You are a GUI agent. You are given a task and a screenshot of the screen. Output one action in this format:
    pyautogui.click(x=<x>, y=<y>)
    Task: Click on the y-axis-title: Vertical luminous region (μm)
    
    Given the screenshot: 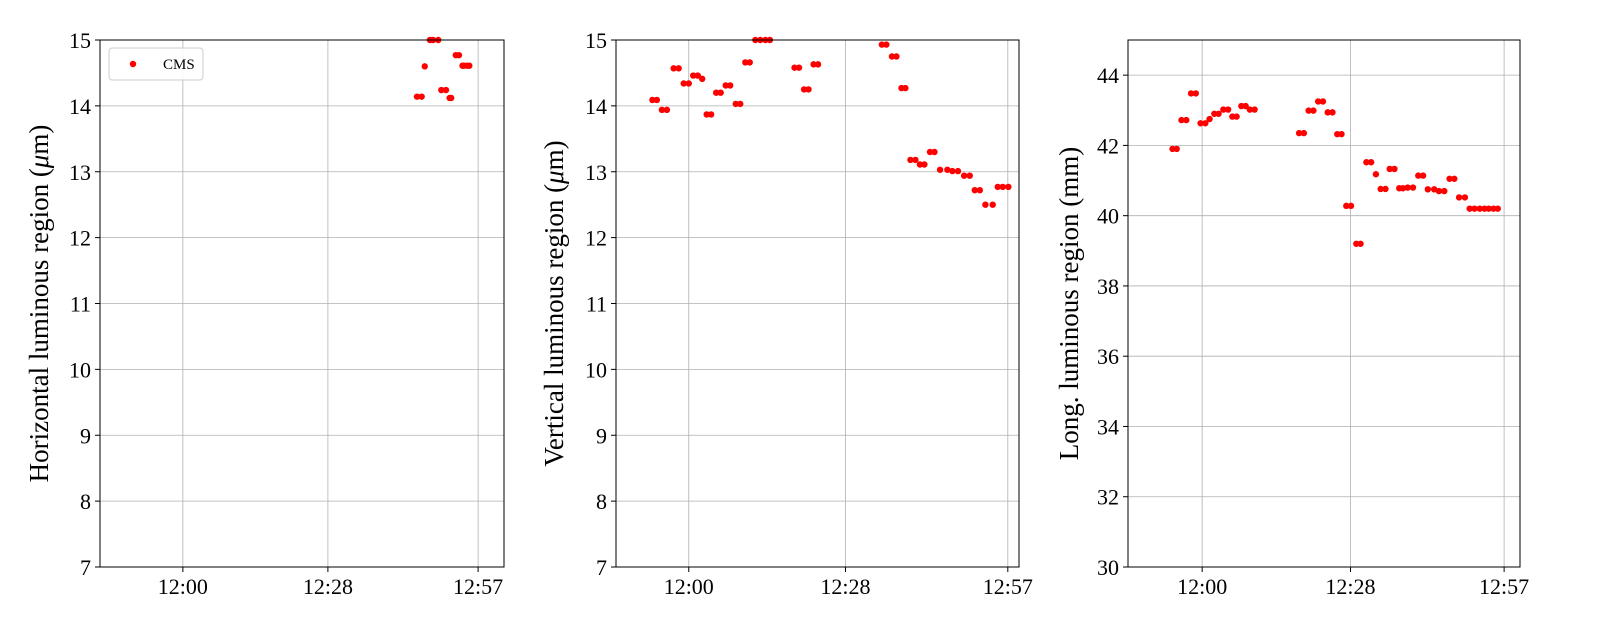 What is the action you would take?
    pyautogui.click(x=554, y=303)
    